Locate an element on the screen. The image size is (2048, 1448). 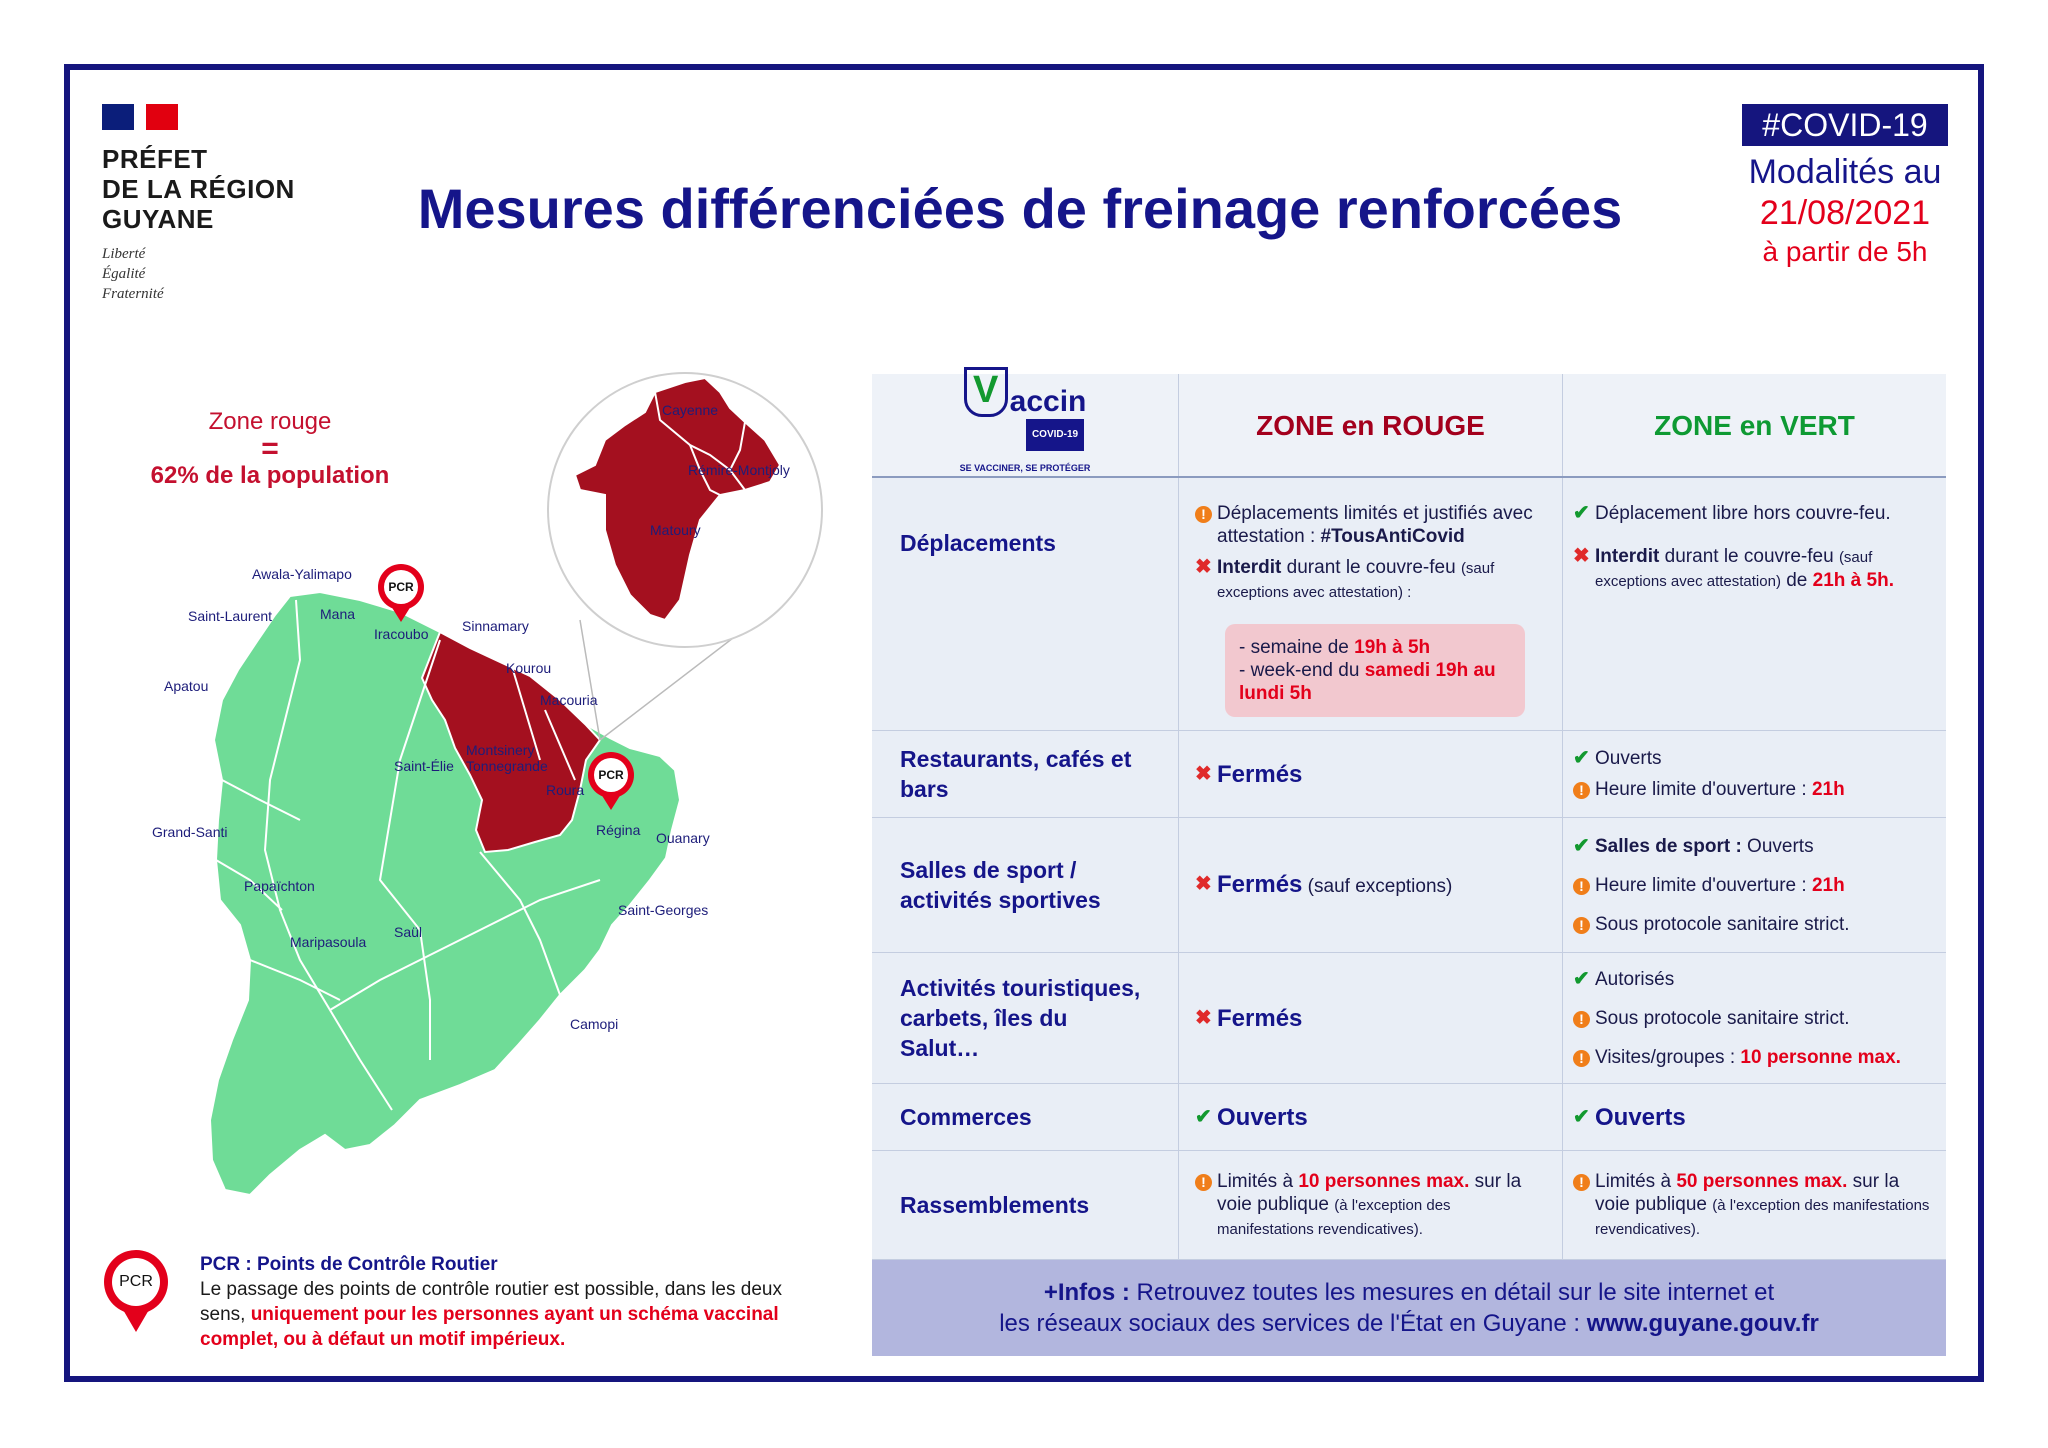
col-zone-rouge: ZONE en ROUGE is located at coordinates (1370, 425).